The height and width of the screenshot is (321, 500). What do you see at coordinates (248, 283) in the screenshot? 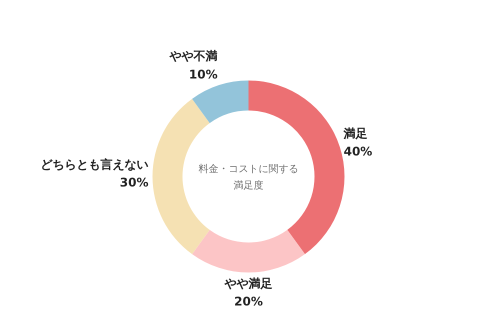
I see `slice-label: やや満足` at bounding box center [248, 283].